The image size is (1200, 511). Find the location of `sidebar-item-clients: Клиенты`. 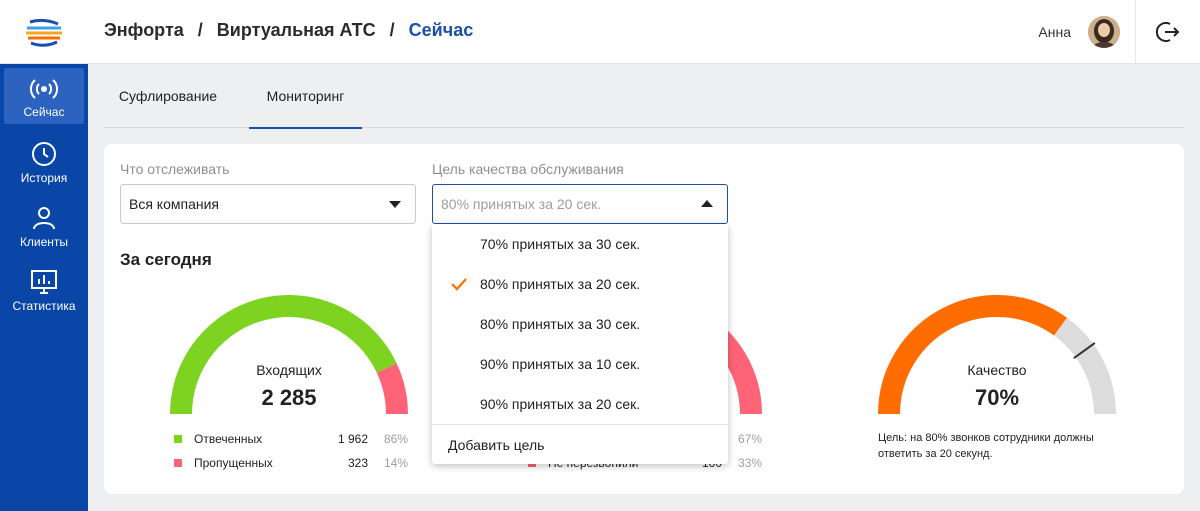

sidebar-item-clients: Клиенты is located at coordinates (44, 224).